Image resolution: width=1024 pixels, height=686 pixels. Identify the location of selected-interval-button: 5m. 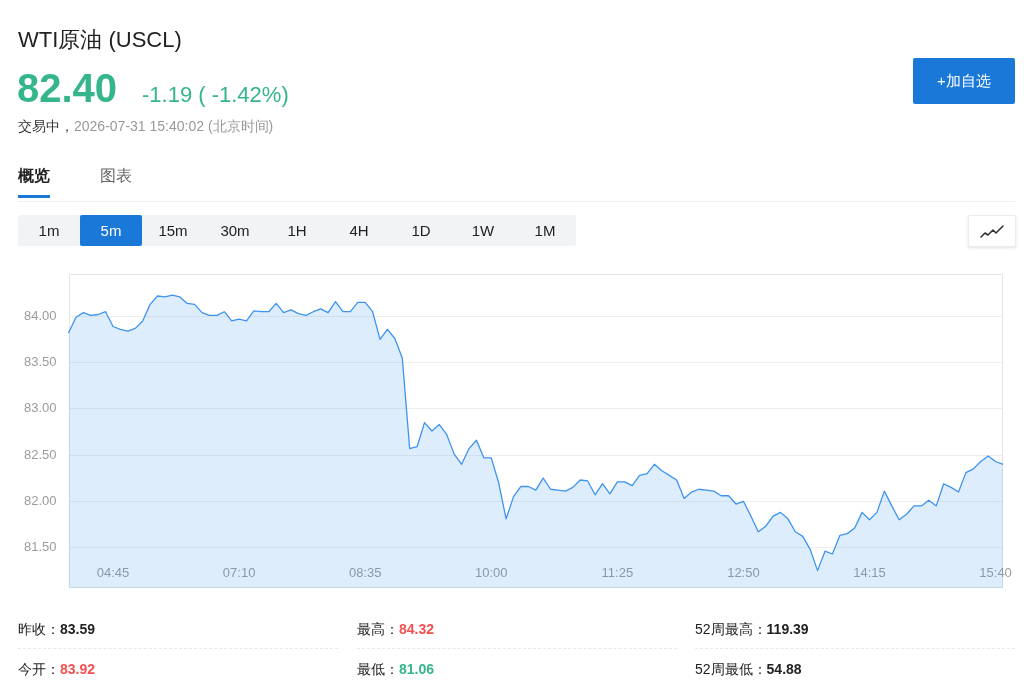
(111, 230).